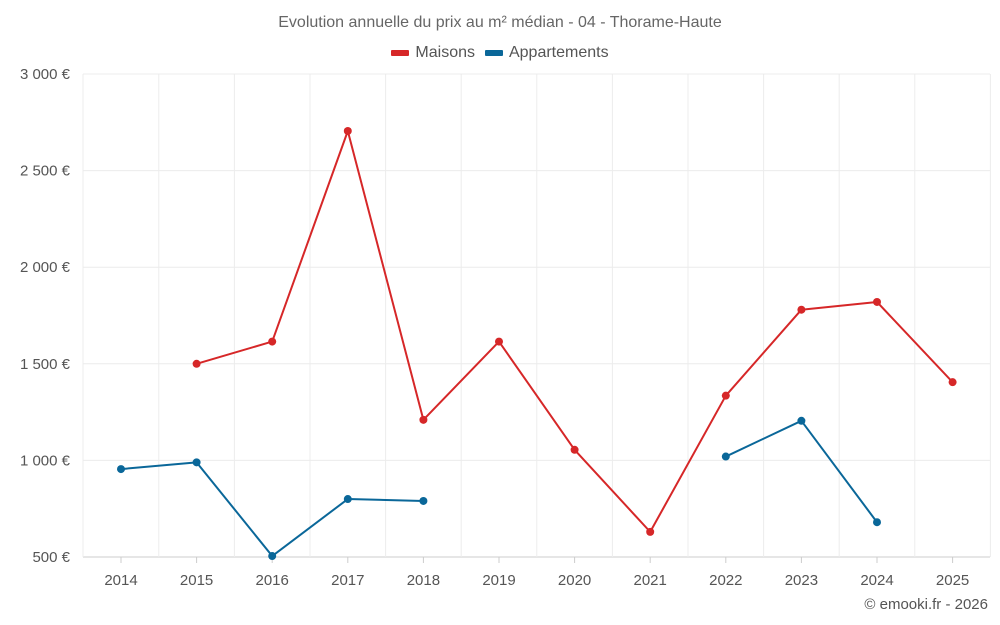 This screenshot has width=1000, height=625. Describe the element at coordinates (574, 449) in the screenshot. I see `data-point-maisons-2020` at that location.